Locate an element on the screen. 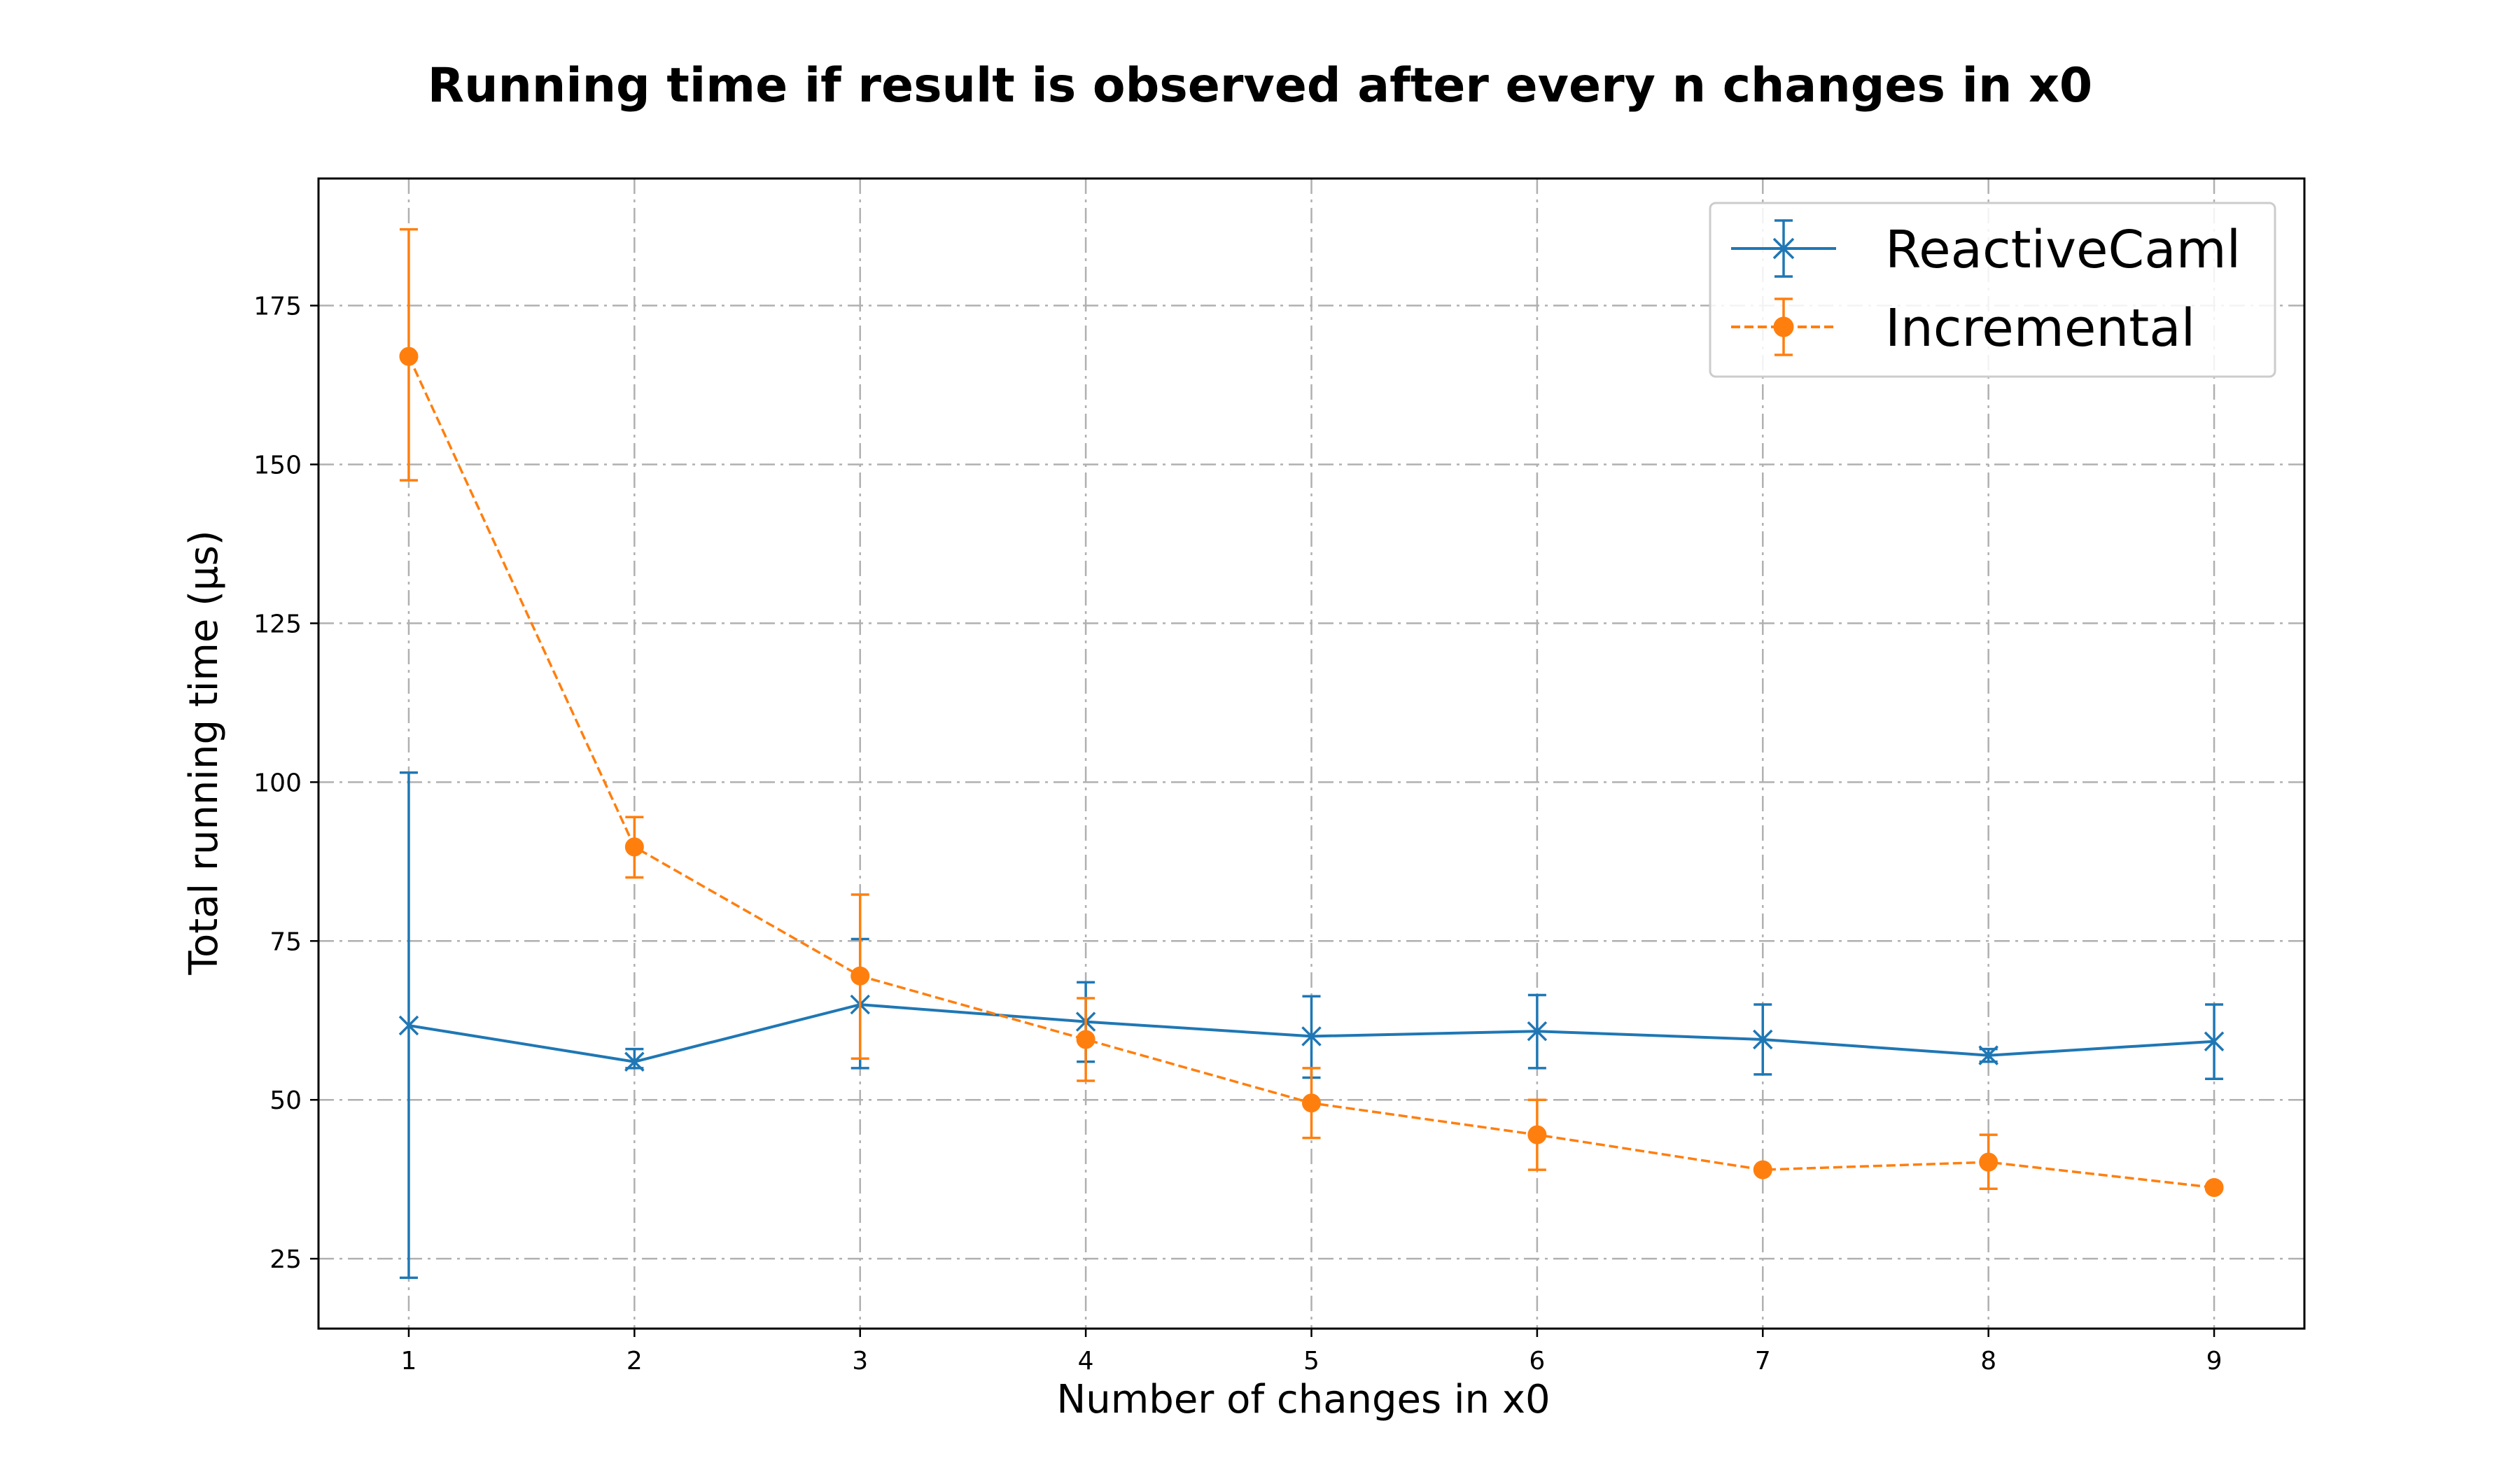 This screenshot has height=1470, width=2520. y-tick-label: 75 is located at coordinates (286, 941).